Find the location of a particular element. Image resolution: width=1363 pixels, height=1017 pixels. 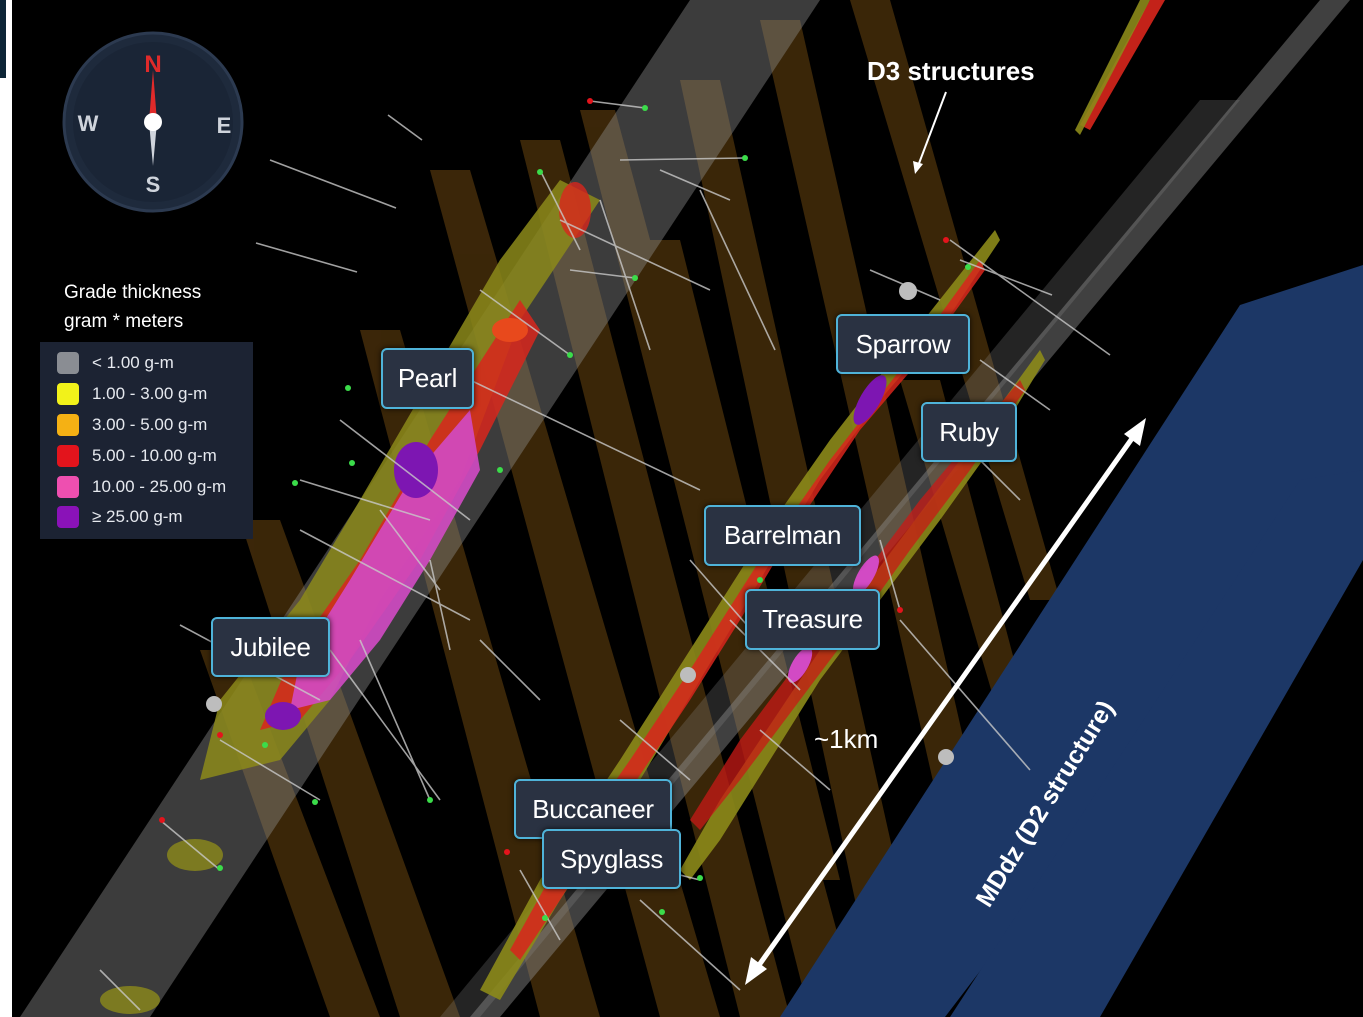

scale-label: ~1km is located at coordinates (846, 739).